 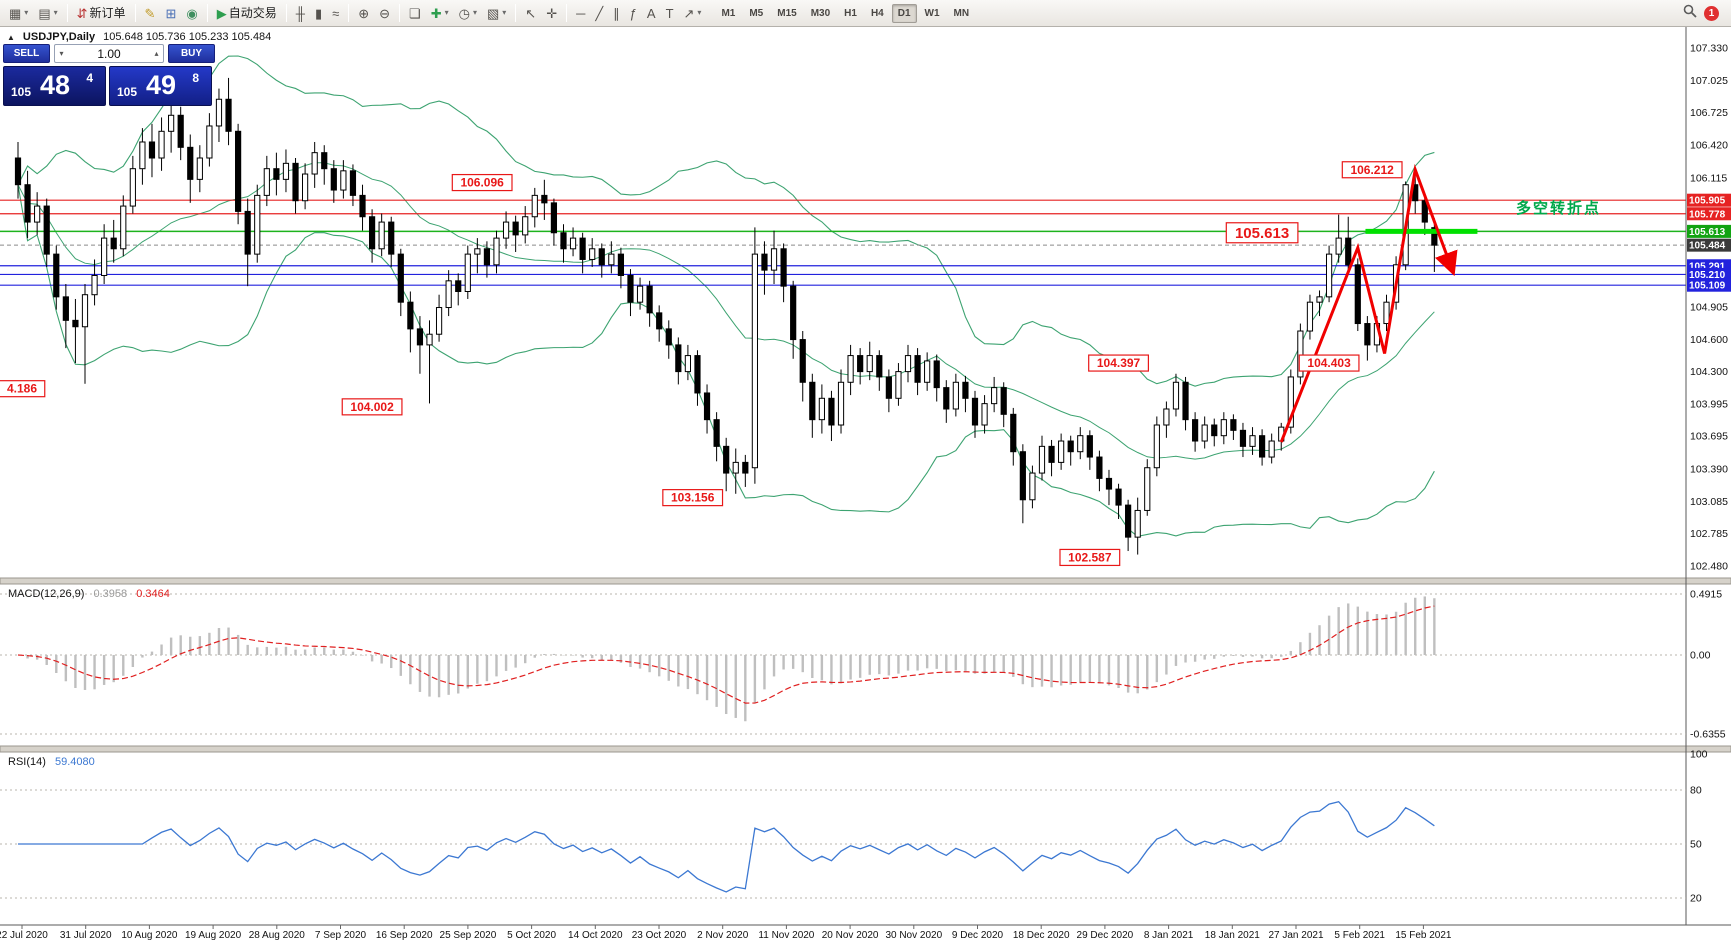 I want to click on candle-chart-button: ▮, so click(x=318, y=13).